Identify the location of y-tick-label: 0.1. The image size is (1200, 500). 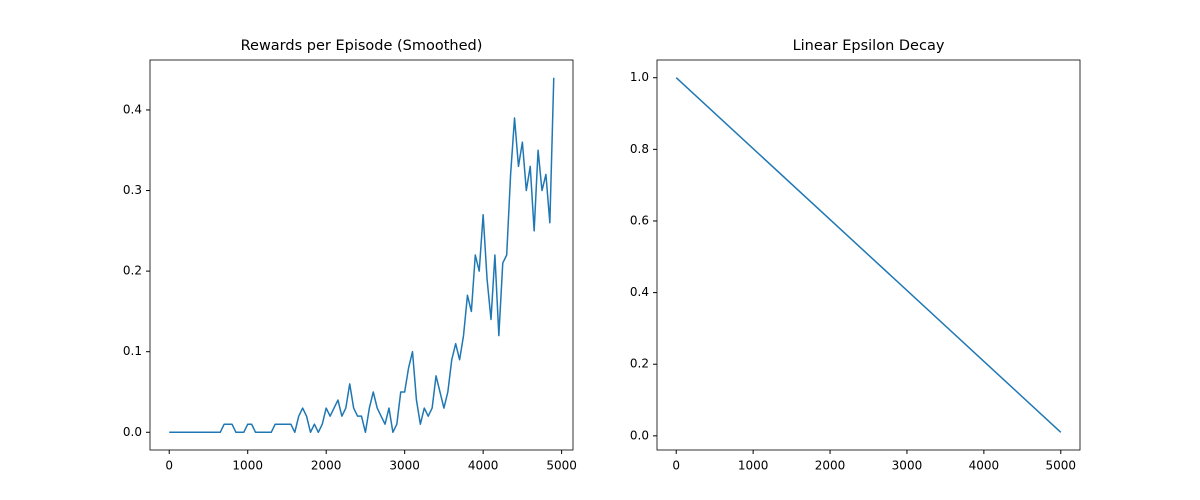
(132, 351).